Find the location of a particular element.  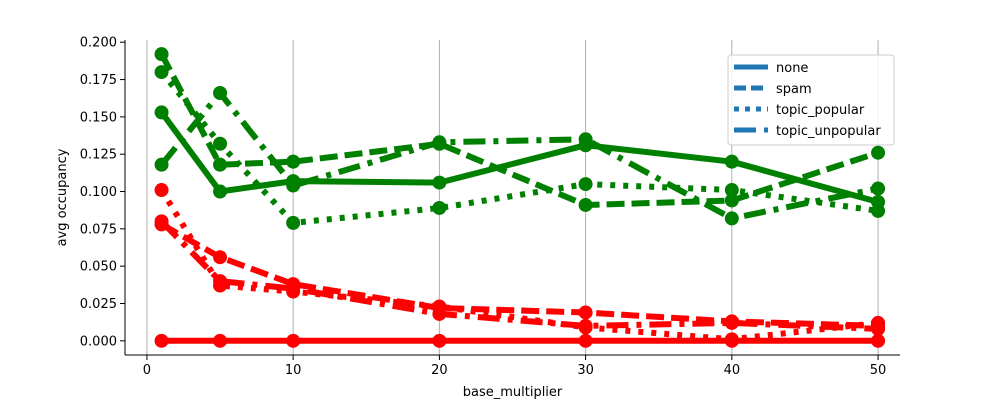

y-tick-label: 0.075 is located at coordinates (98, 229).